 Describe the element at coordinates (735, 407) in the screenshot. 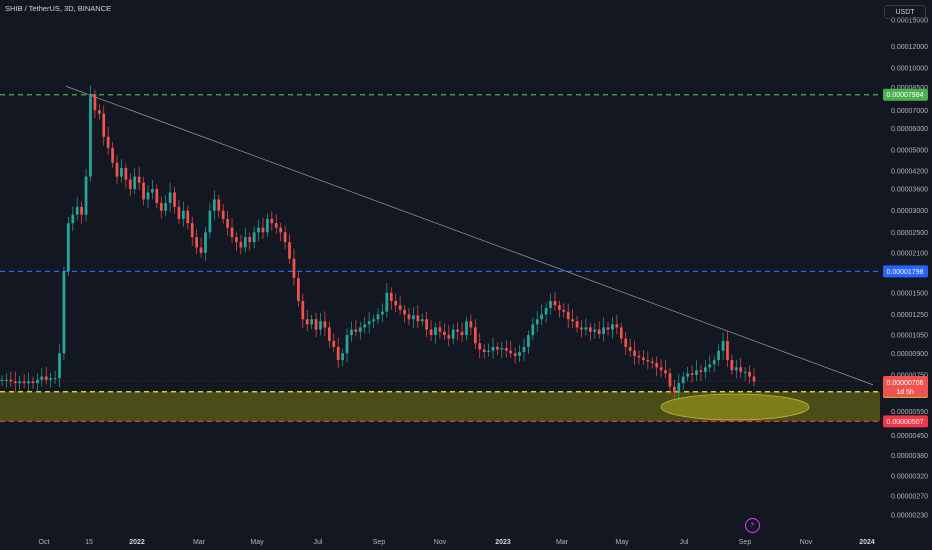

I see `support-highlight-ellipse` at that location.